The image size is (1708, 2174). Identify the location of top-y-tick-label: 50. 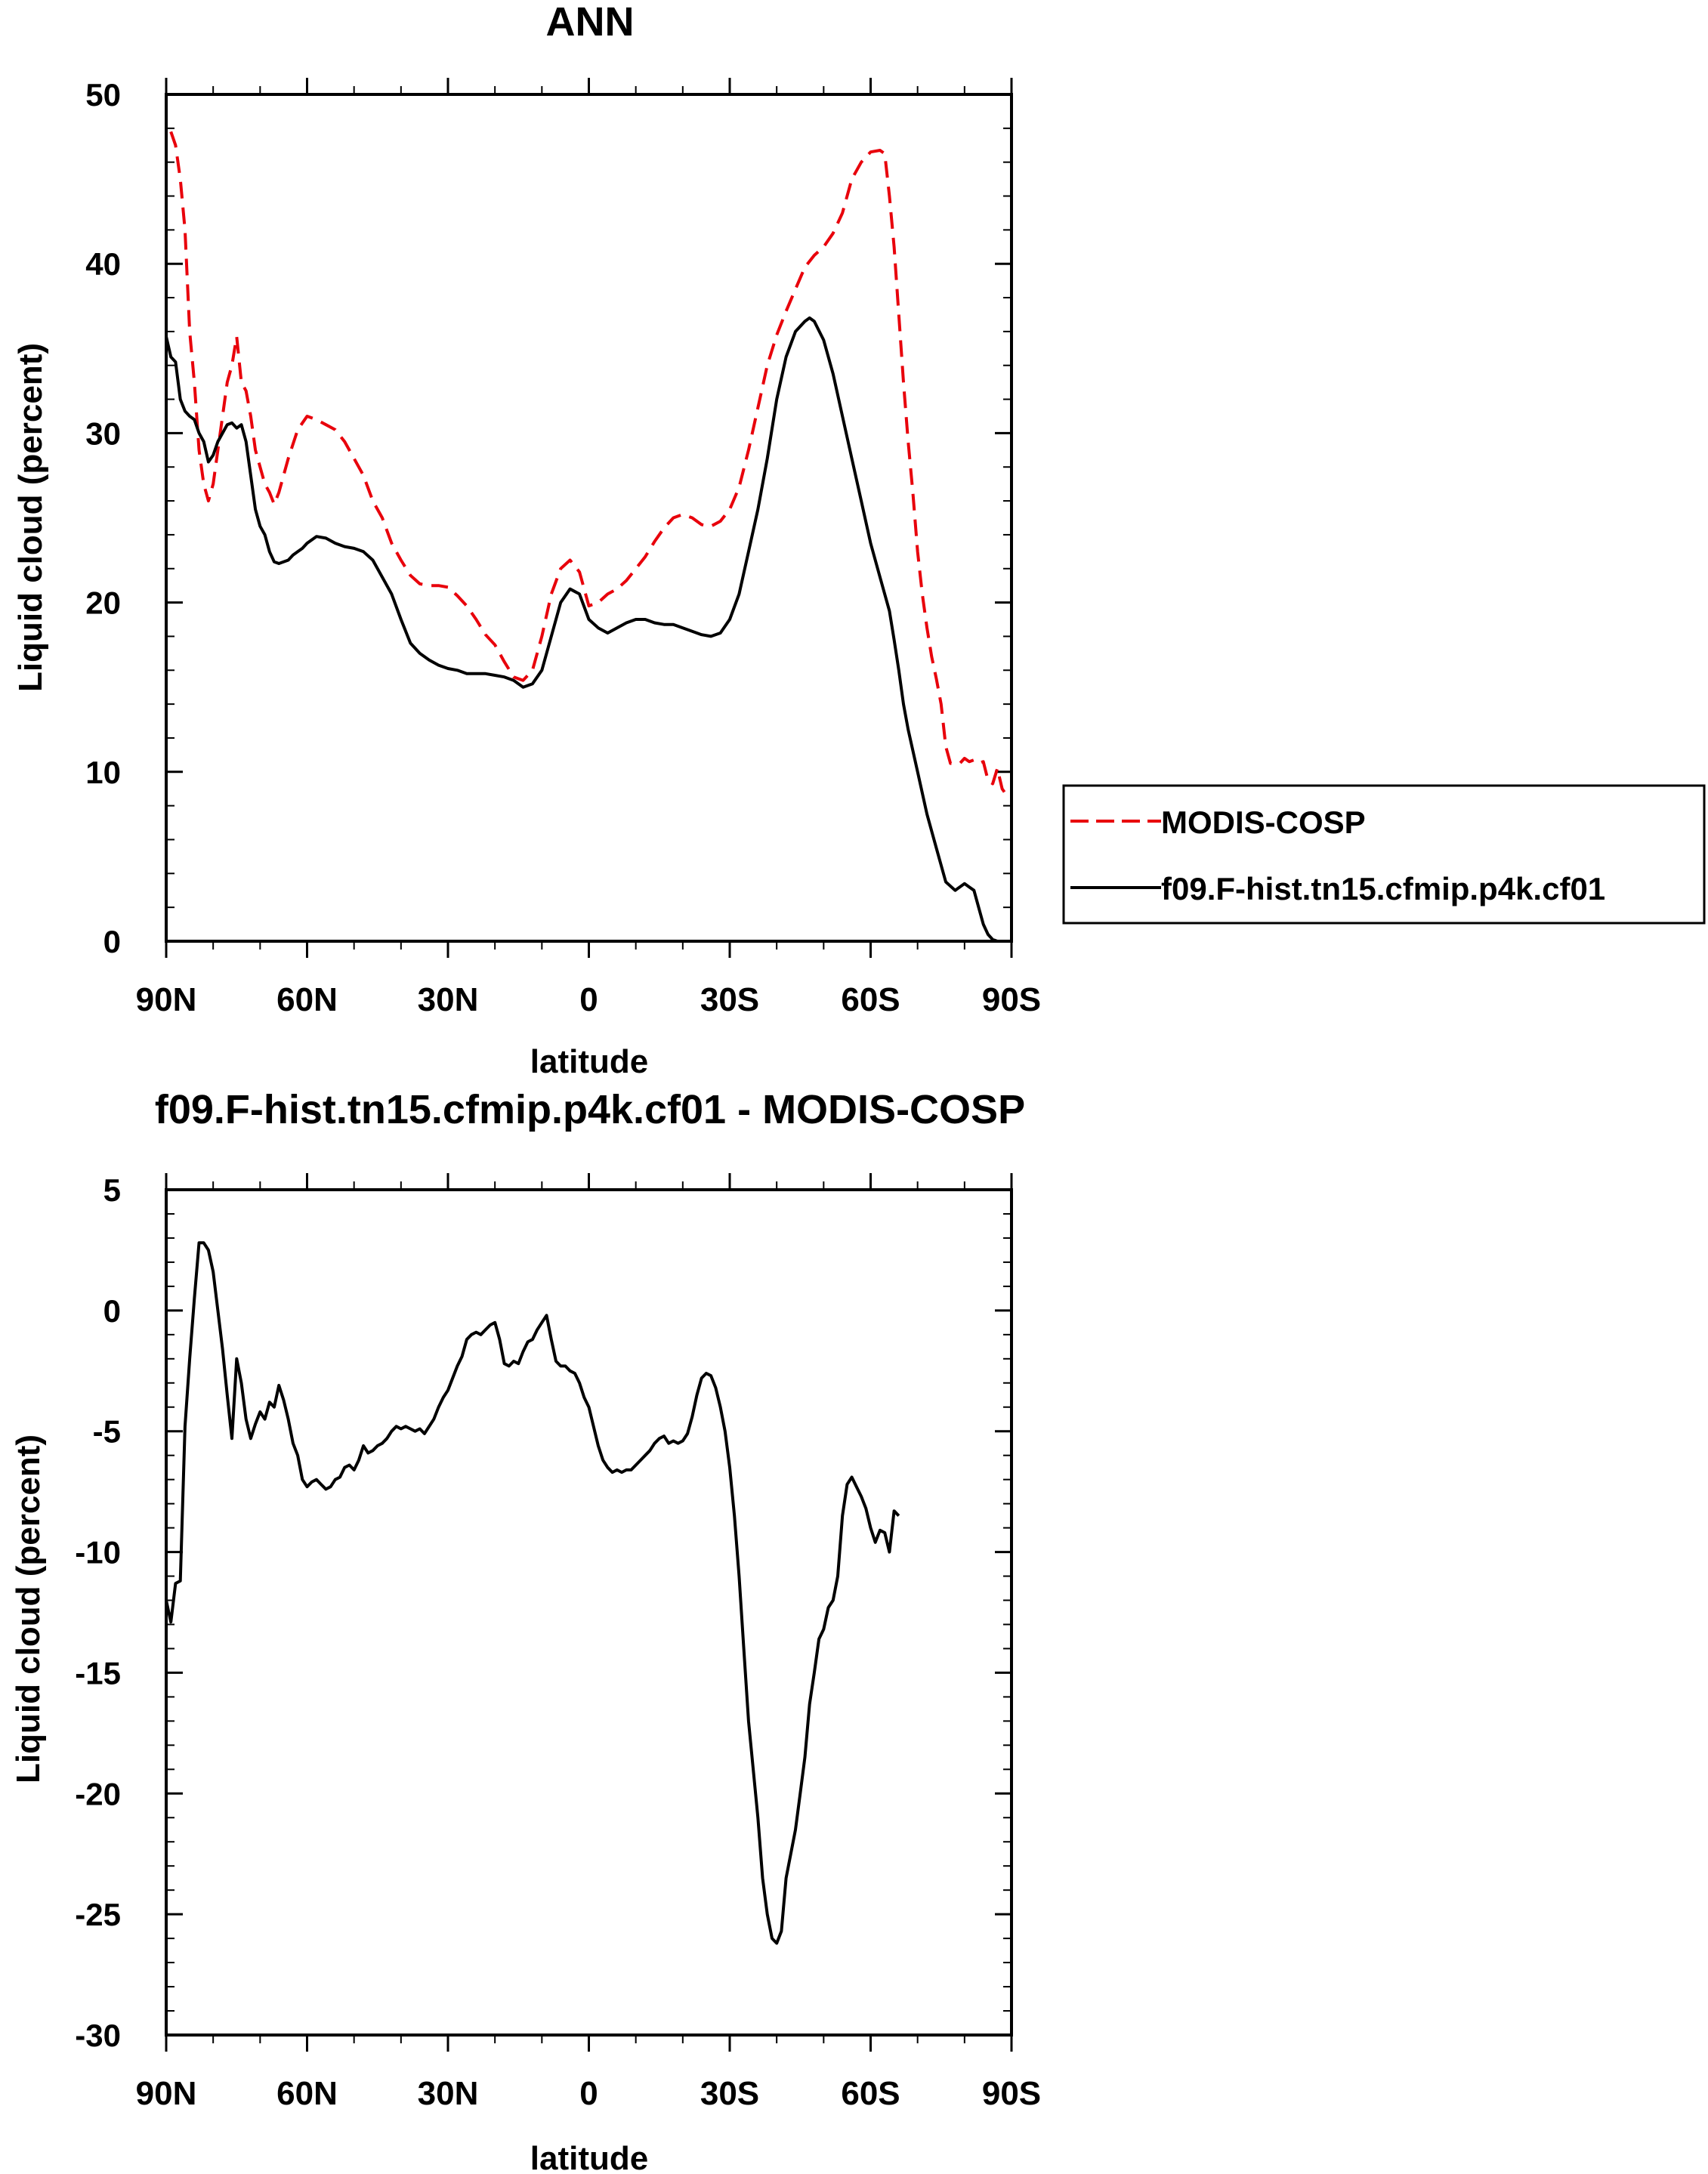
(103, 95).